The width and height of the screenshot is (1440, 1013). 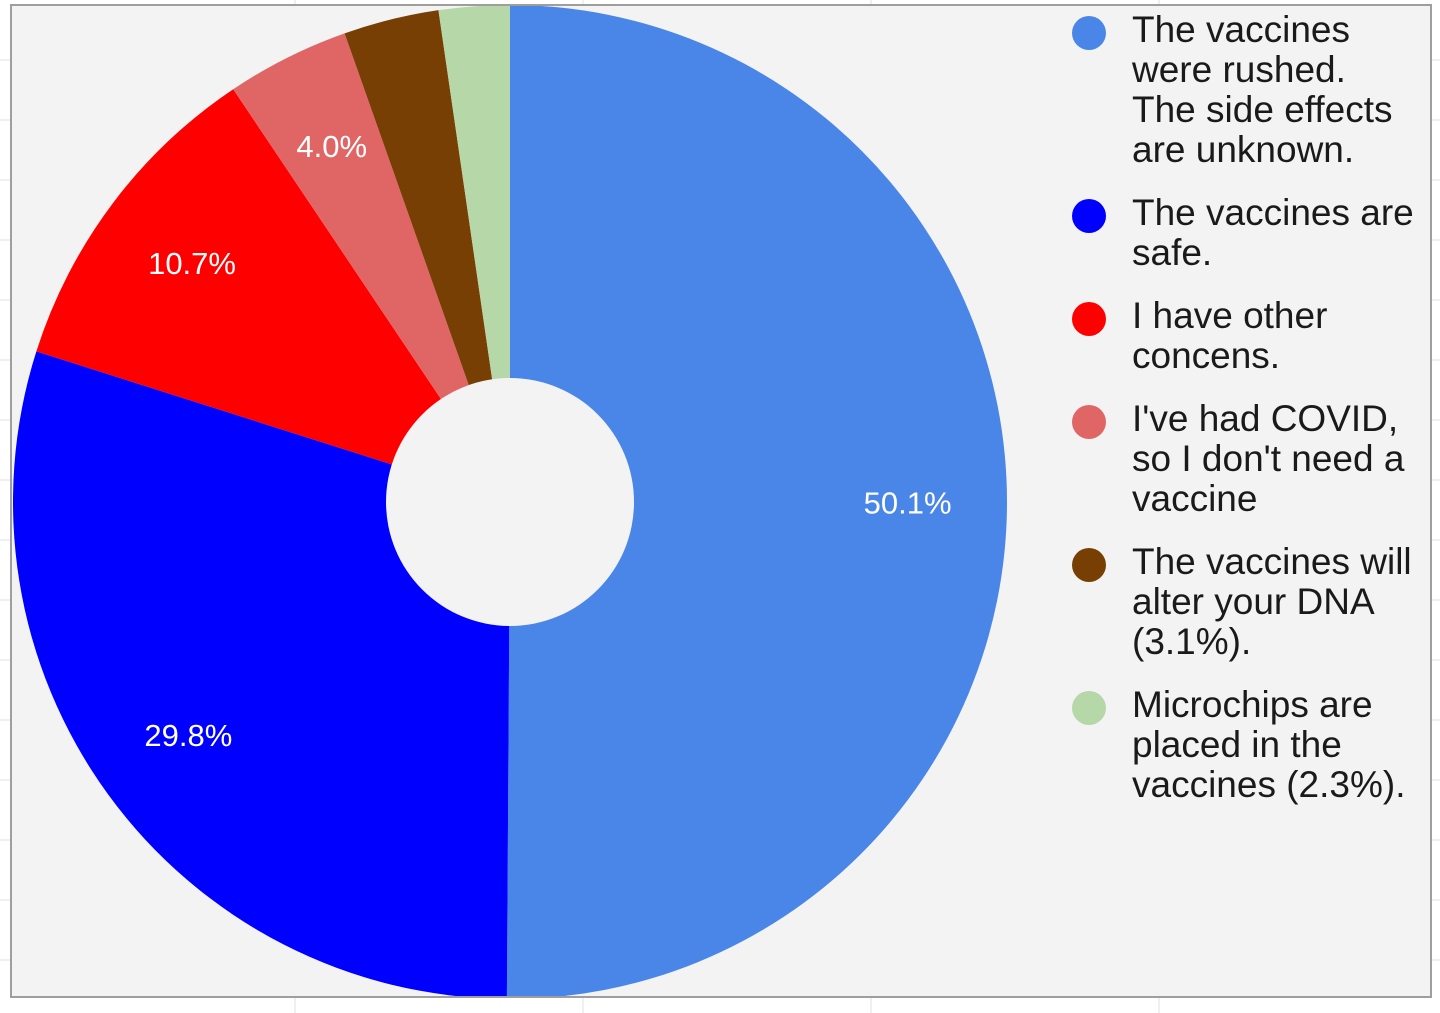 I want to click on legend-line: were rushed., so click(x=1239, y=69).